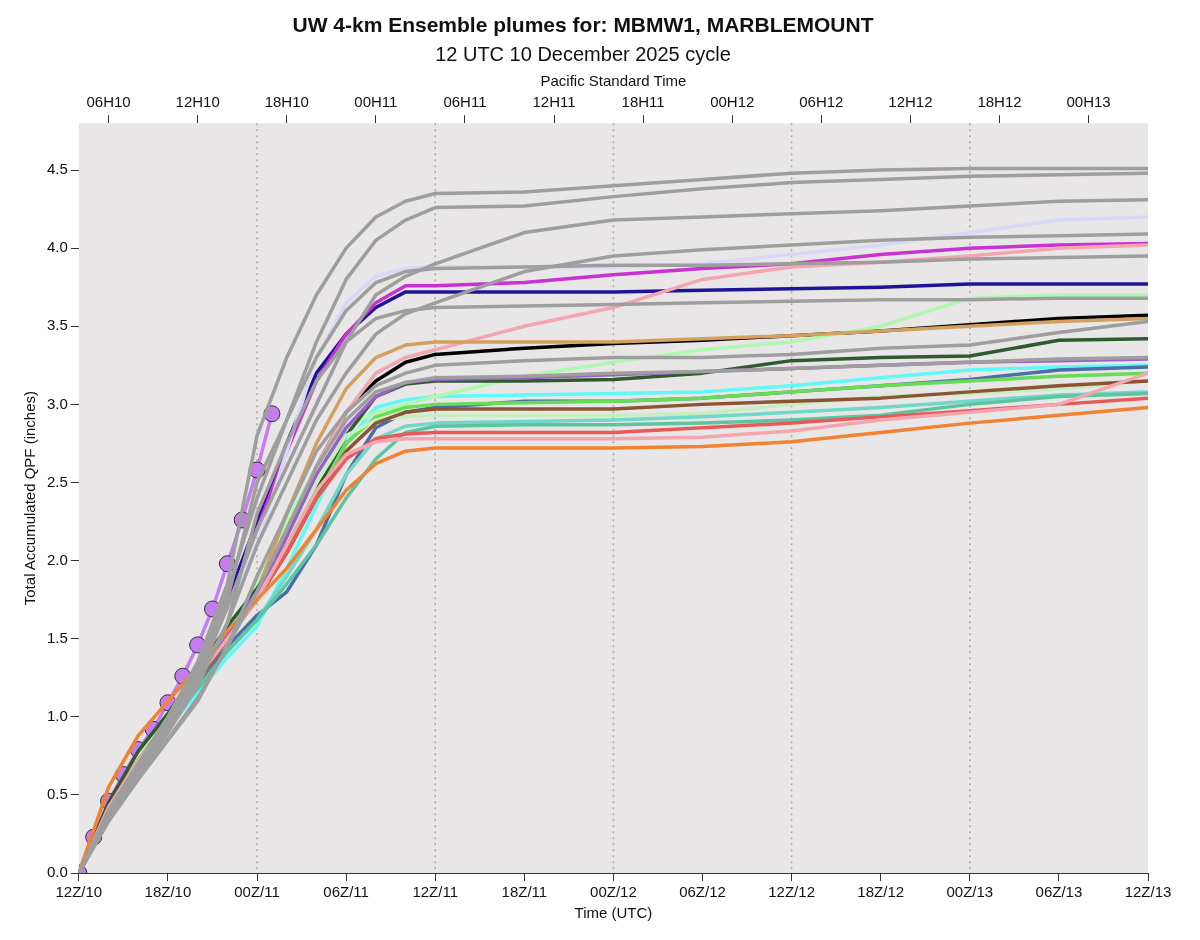 Image resolution: width=1200 pixels, height=940 pixels. What do you see at coordinates (613, 913) in the screenshot?
I see `x-axis-title: Time (UTC)` at bounding box center [613, 913].